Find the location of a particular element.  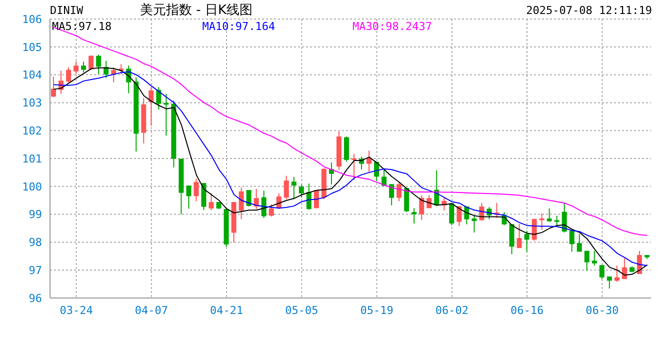

x-tick-label: 04-07 is located at coordinates (151, 310).